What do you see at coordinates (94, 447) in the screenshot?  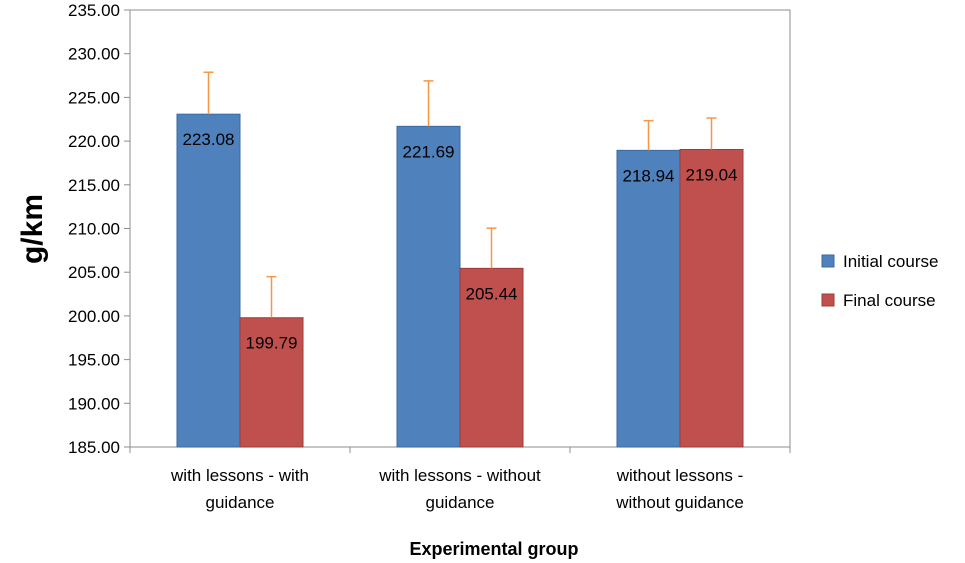 I see `y-tick-label: 185.00` at bounding box center [94, 447].